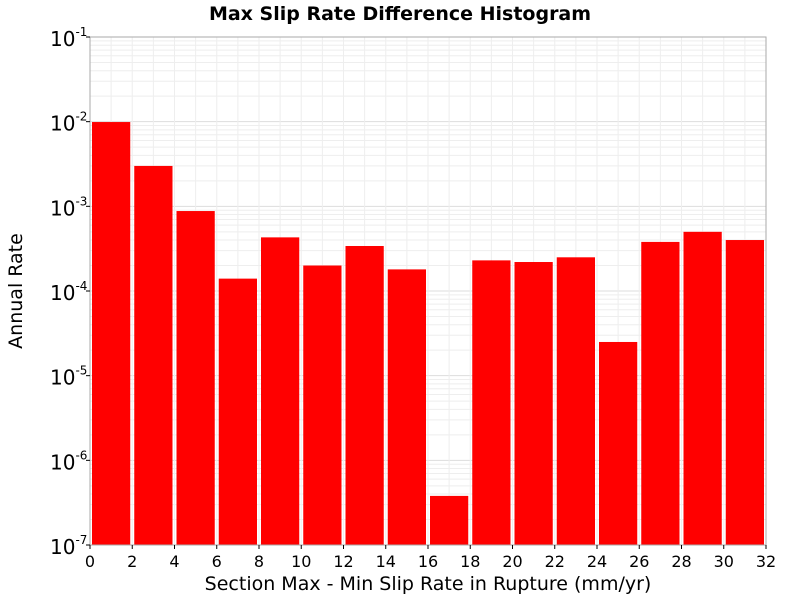  Describe the element at coordinates (90, 561) in the screenshot. I see `x-tick-label-0: 0` at that location.